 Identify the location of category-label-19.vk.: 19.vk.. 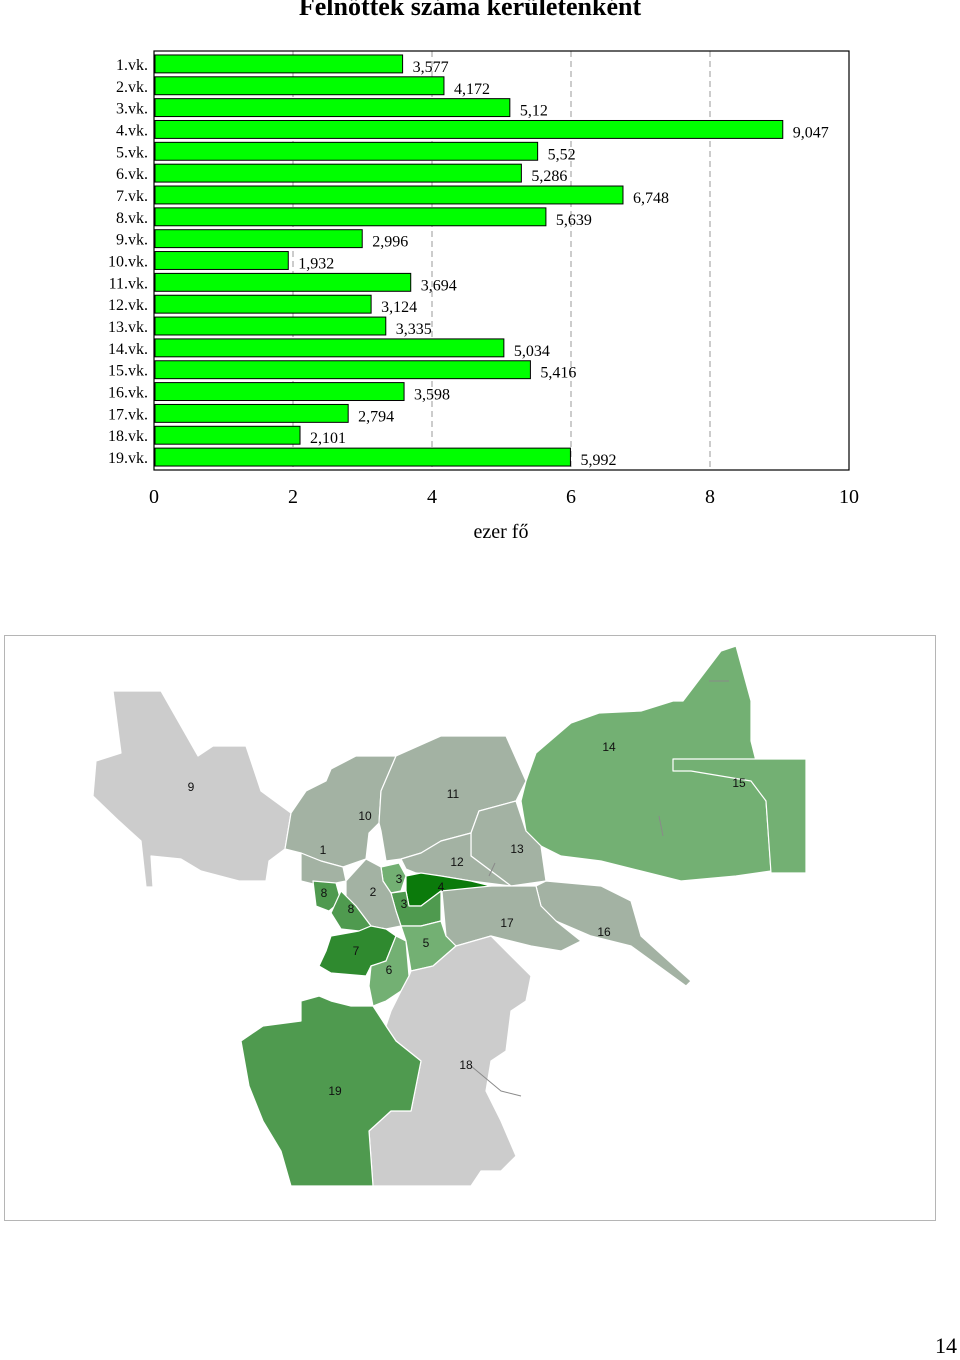
(128, 458).